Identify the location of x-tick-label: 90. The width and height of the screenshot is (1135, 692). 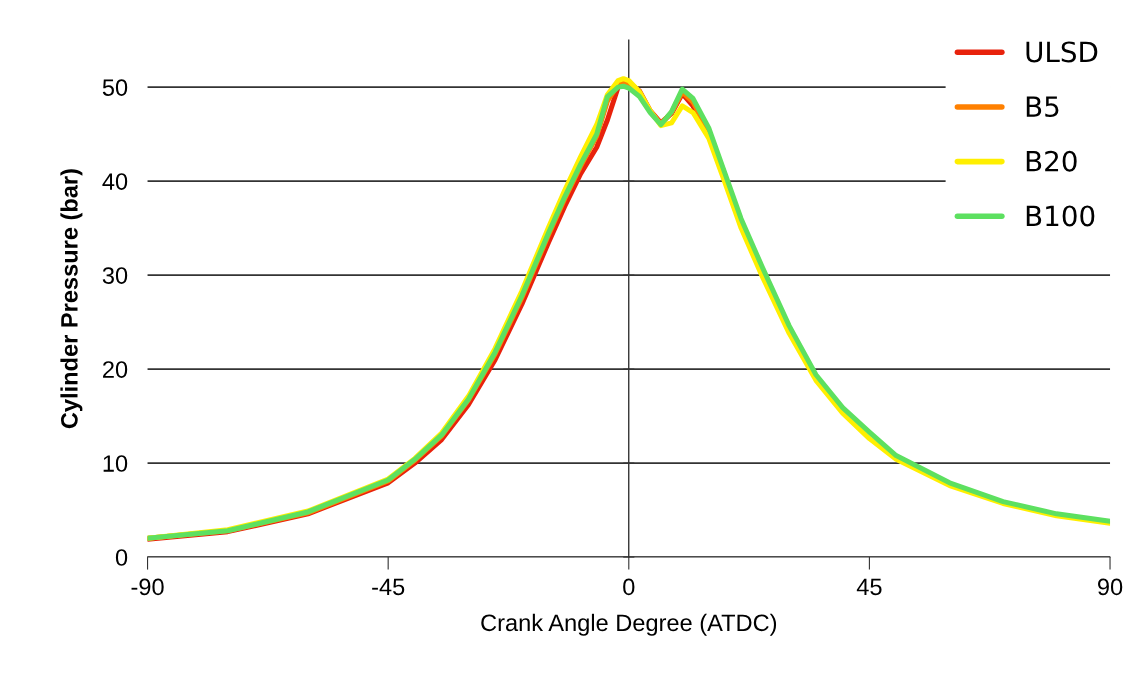
(1110, 587).